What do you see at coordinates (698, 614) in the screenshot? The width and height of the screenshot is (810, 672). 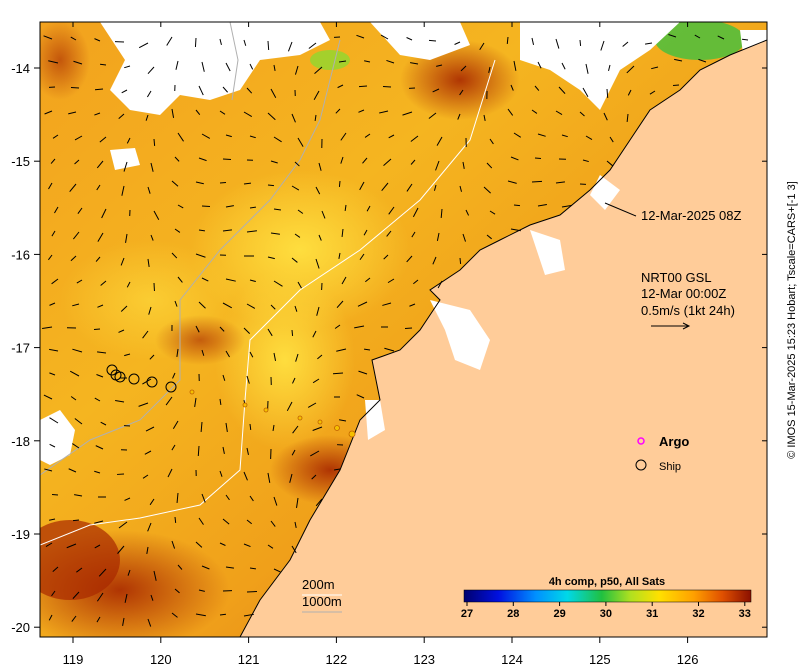 I see `colorbar-tick-label: 32` at bounding box center [698, 614].